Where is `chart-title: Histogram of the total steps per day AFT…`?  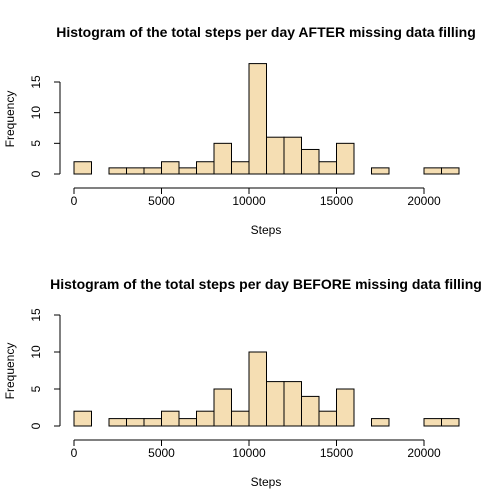 chart-title: Histogram of the total steps per day AFT… is located at coordinates (266, 32).